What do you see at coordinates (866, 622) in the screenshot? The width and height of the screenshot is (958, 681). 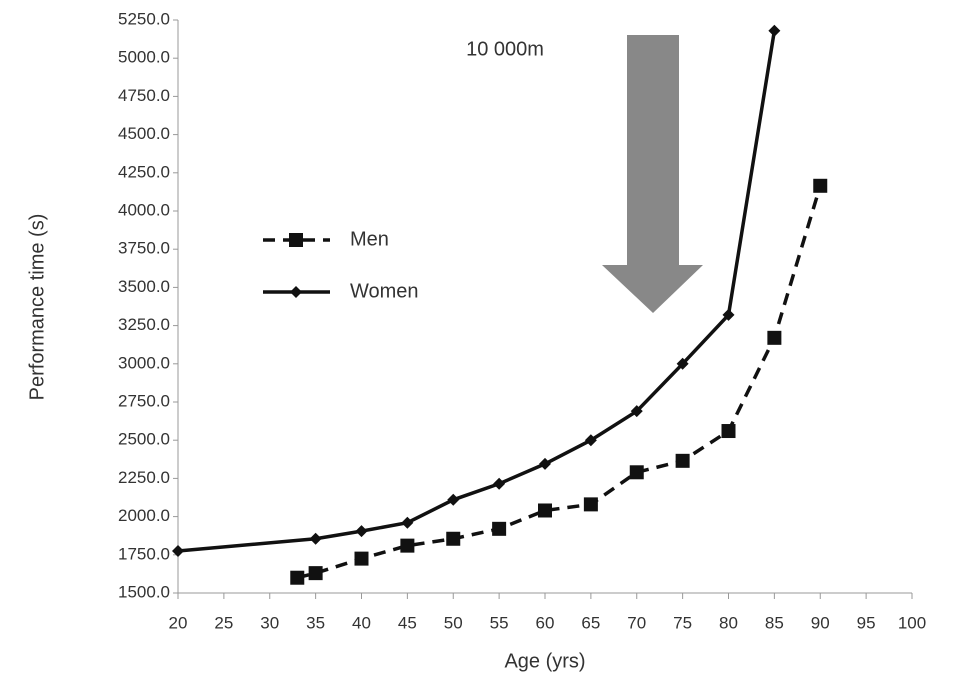 I see `x-tick-label: 95` at bounding box center [866, 622].